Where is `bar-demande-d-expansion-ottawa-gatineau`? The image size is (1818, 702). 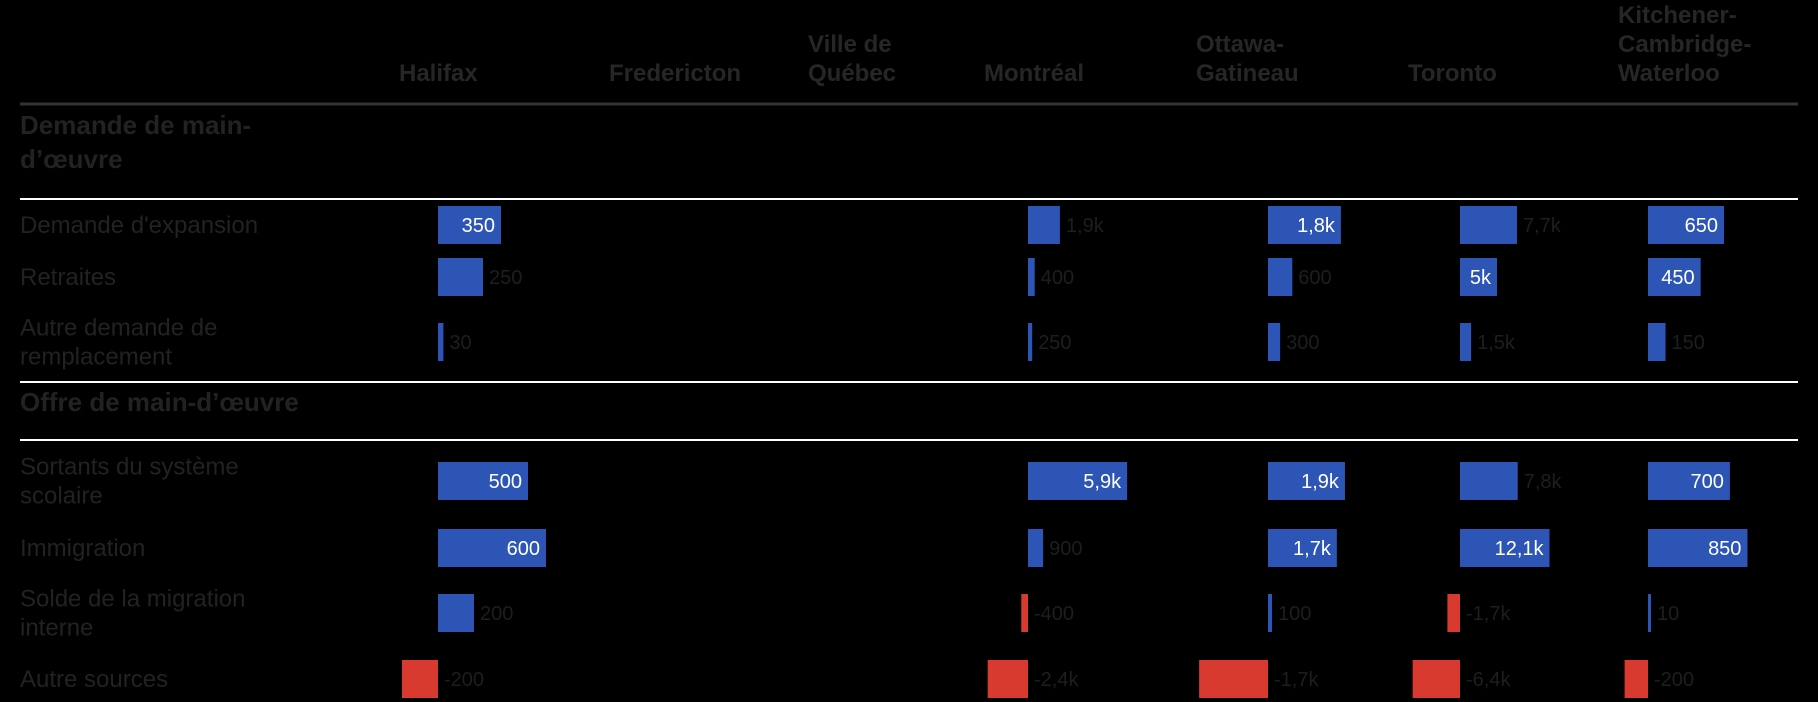 bar-demande-d-expansion-ottawa-gatineau is located at coordinates (1304, 225).